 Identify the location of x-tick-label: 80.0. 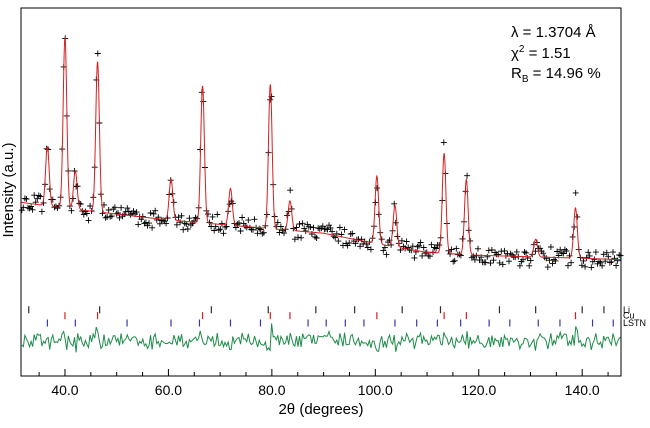
(271, 390).